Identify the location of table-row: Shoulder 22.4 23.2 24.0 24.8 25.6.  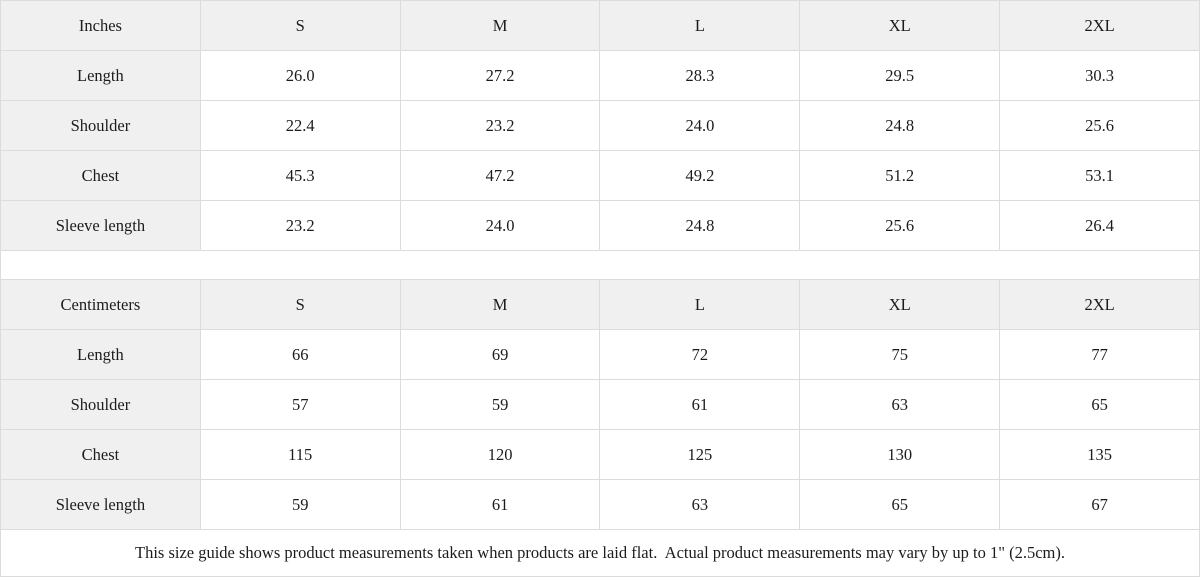
(600, 125).